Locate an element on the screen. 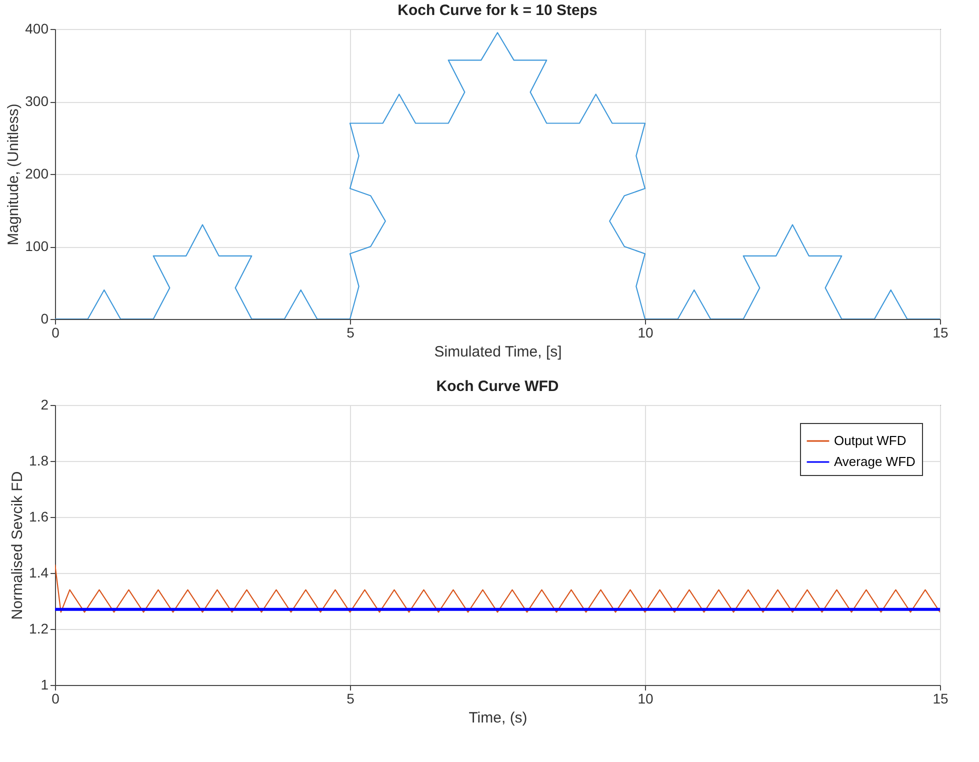 Image resolution: width=979 pixels, height=762 pixels. x-axis-title: Time, (s) is located at coordinates (498, 718).